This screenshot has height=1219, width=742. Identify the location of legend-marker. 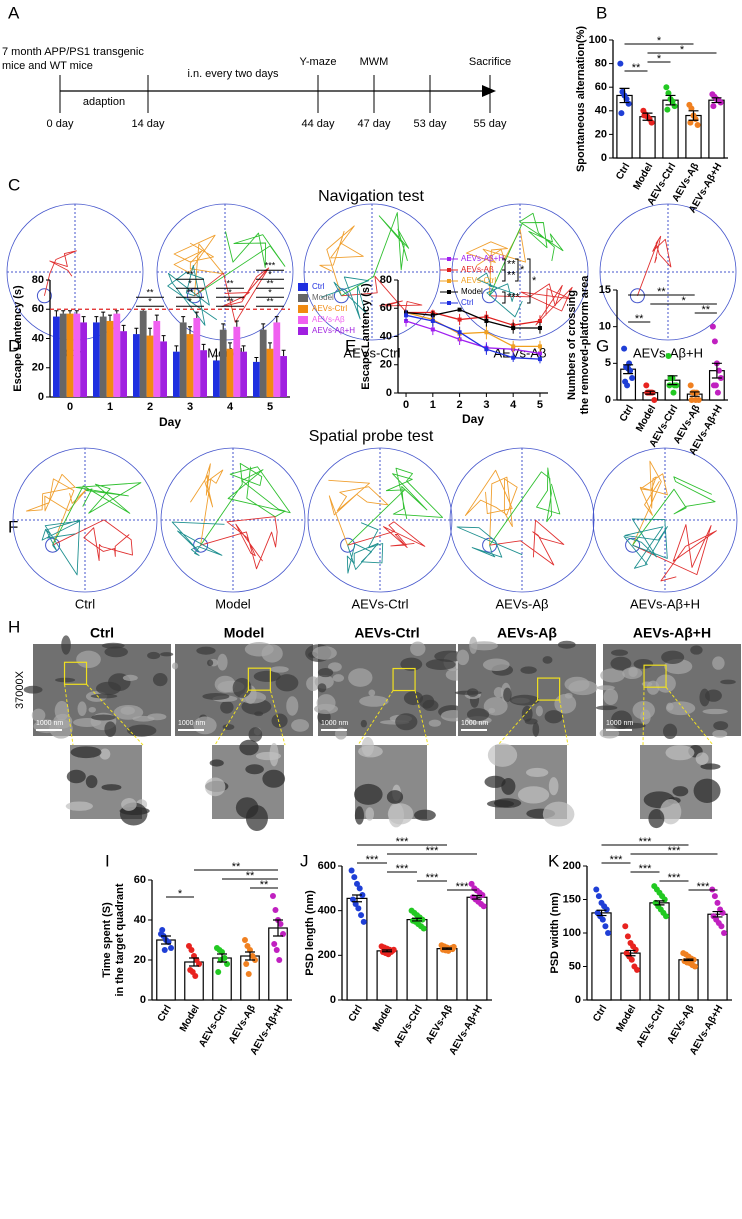
(449, 303).